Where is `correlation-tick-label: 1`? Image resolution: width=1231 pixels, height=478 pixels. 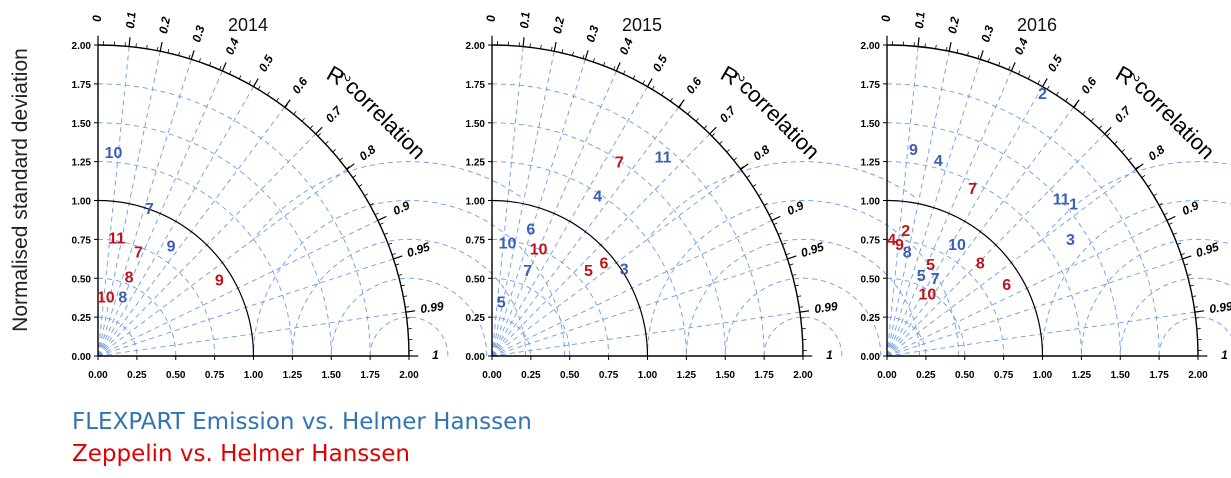
correlation-tick-label: 1 is located at coordinates (1224, 355).